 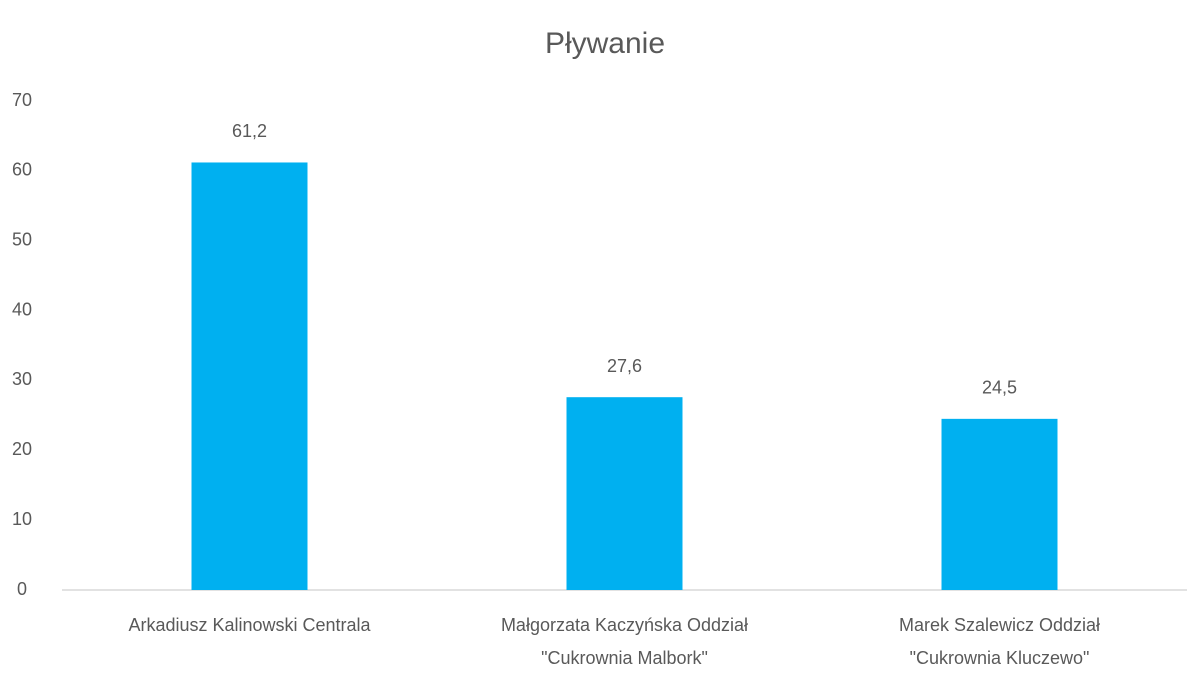 I want to click on y-tick-label: 60, so click(x=22, y=170).